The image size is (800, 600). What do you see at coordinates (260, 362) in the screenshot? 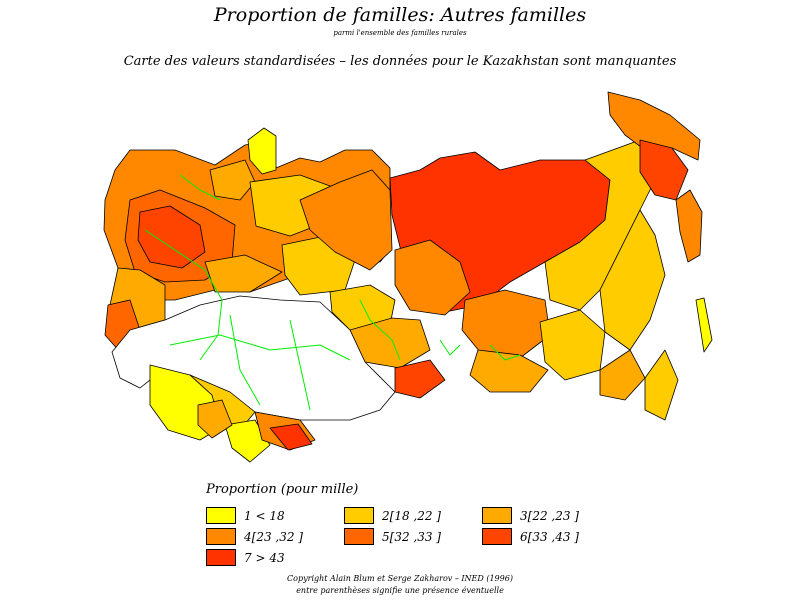
I see `kazakh-boundaries` at bounding box center [260, 362].